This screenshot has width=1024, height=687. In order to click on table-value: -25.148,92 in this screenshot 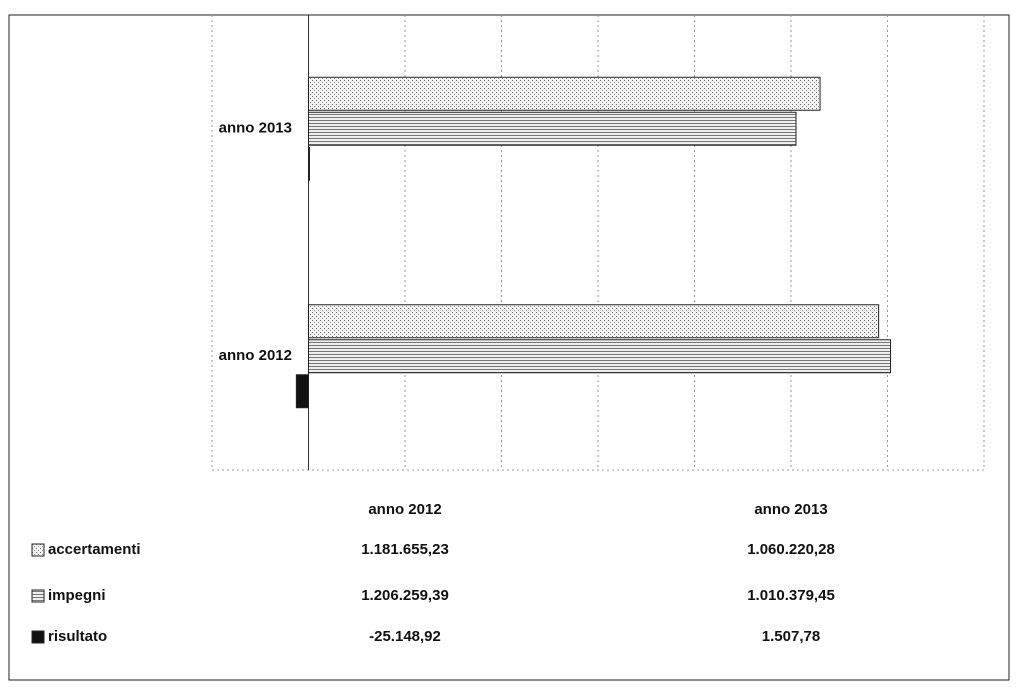, I will do `click(405, 636)`.